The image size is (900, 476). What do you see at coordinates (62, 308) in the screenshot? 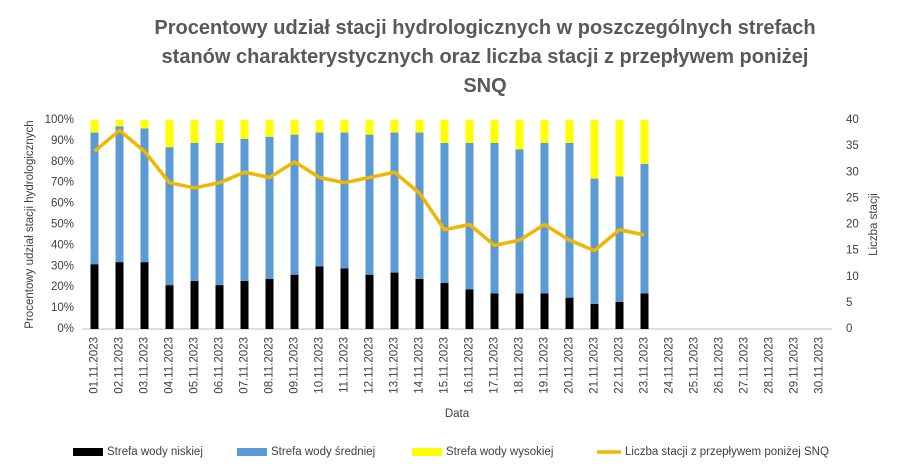
I see `y-tick-label: 10%` at bounding box center [62, 308].